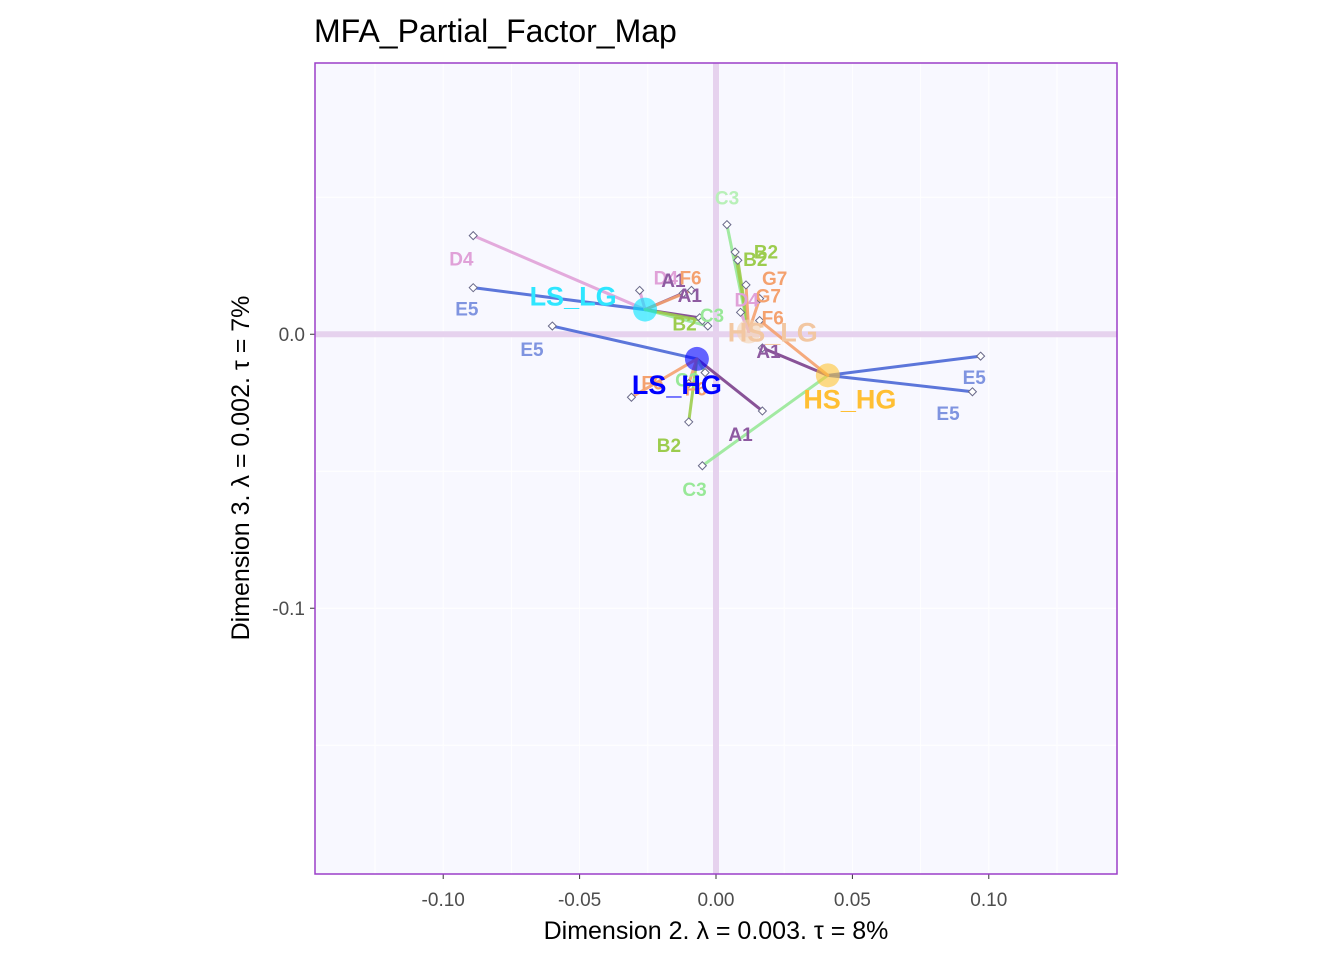 The width and height of the screenshot is (1344, 960). I want to click on x-axis-label: Dimension 2. λ = 0.003. τ = 8%, so click(716, 931).